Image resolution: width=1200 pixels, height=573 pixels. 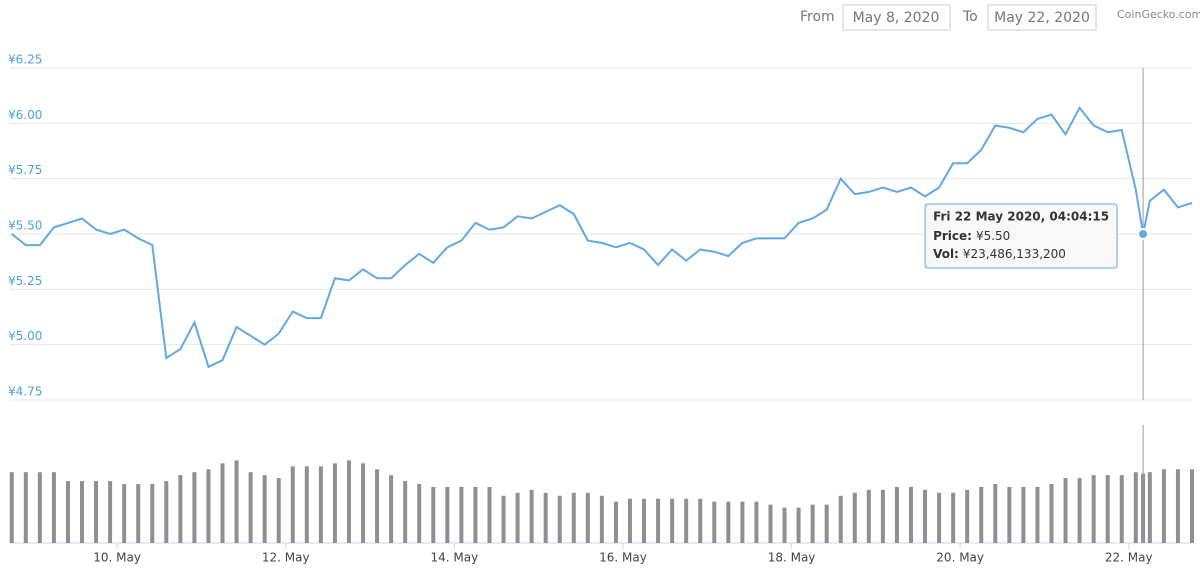 What do you see at coordinates (1021, 217) in the screenshot?
I see `tooltip-date: Fri 22 May 2020, 04:04:15` at bounding box center [1021, 217].